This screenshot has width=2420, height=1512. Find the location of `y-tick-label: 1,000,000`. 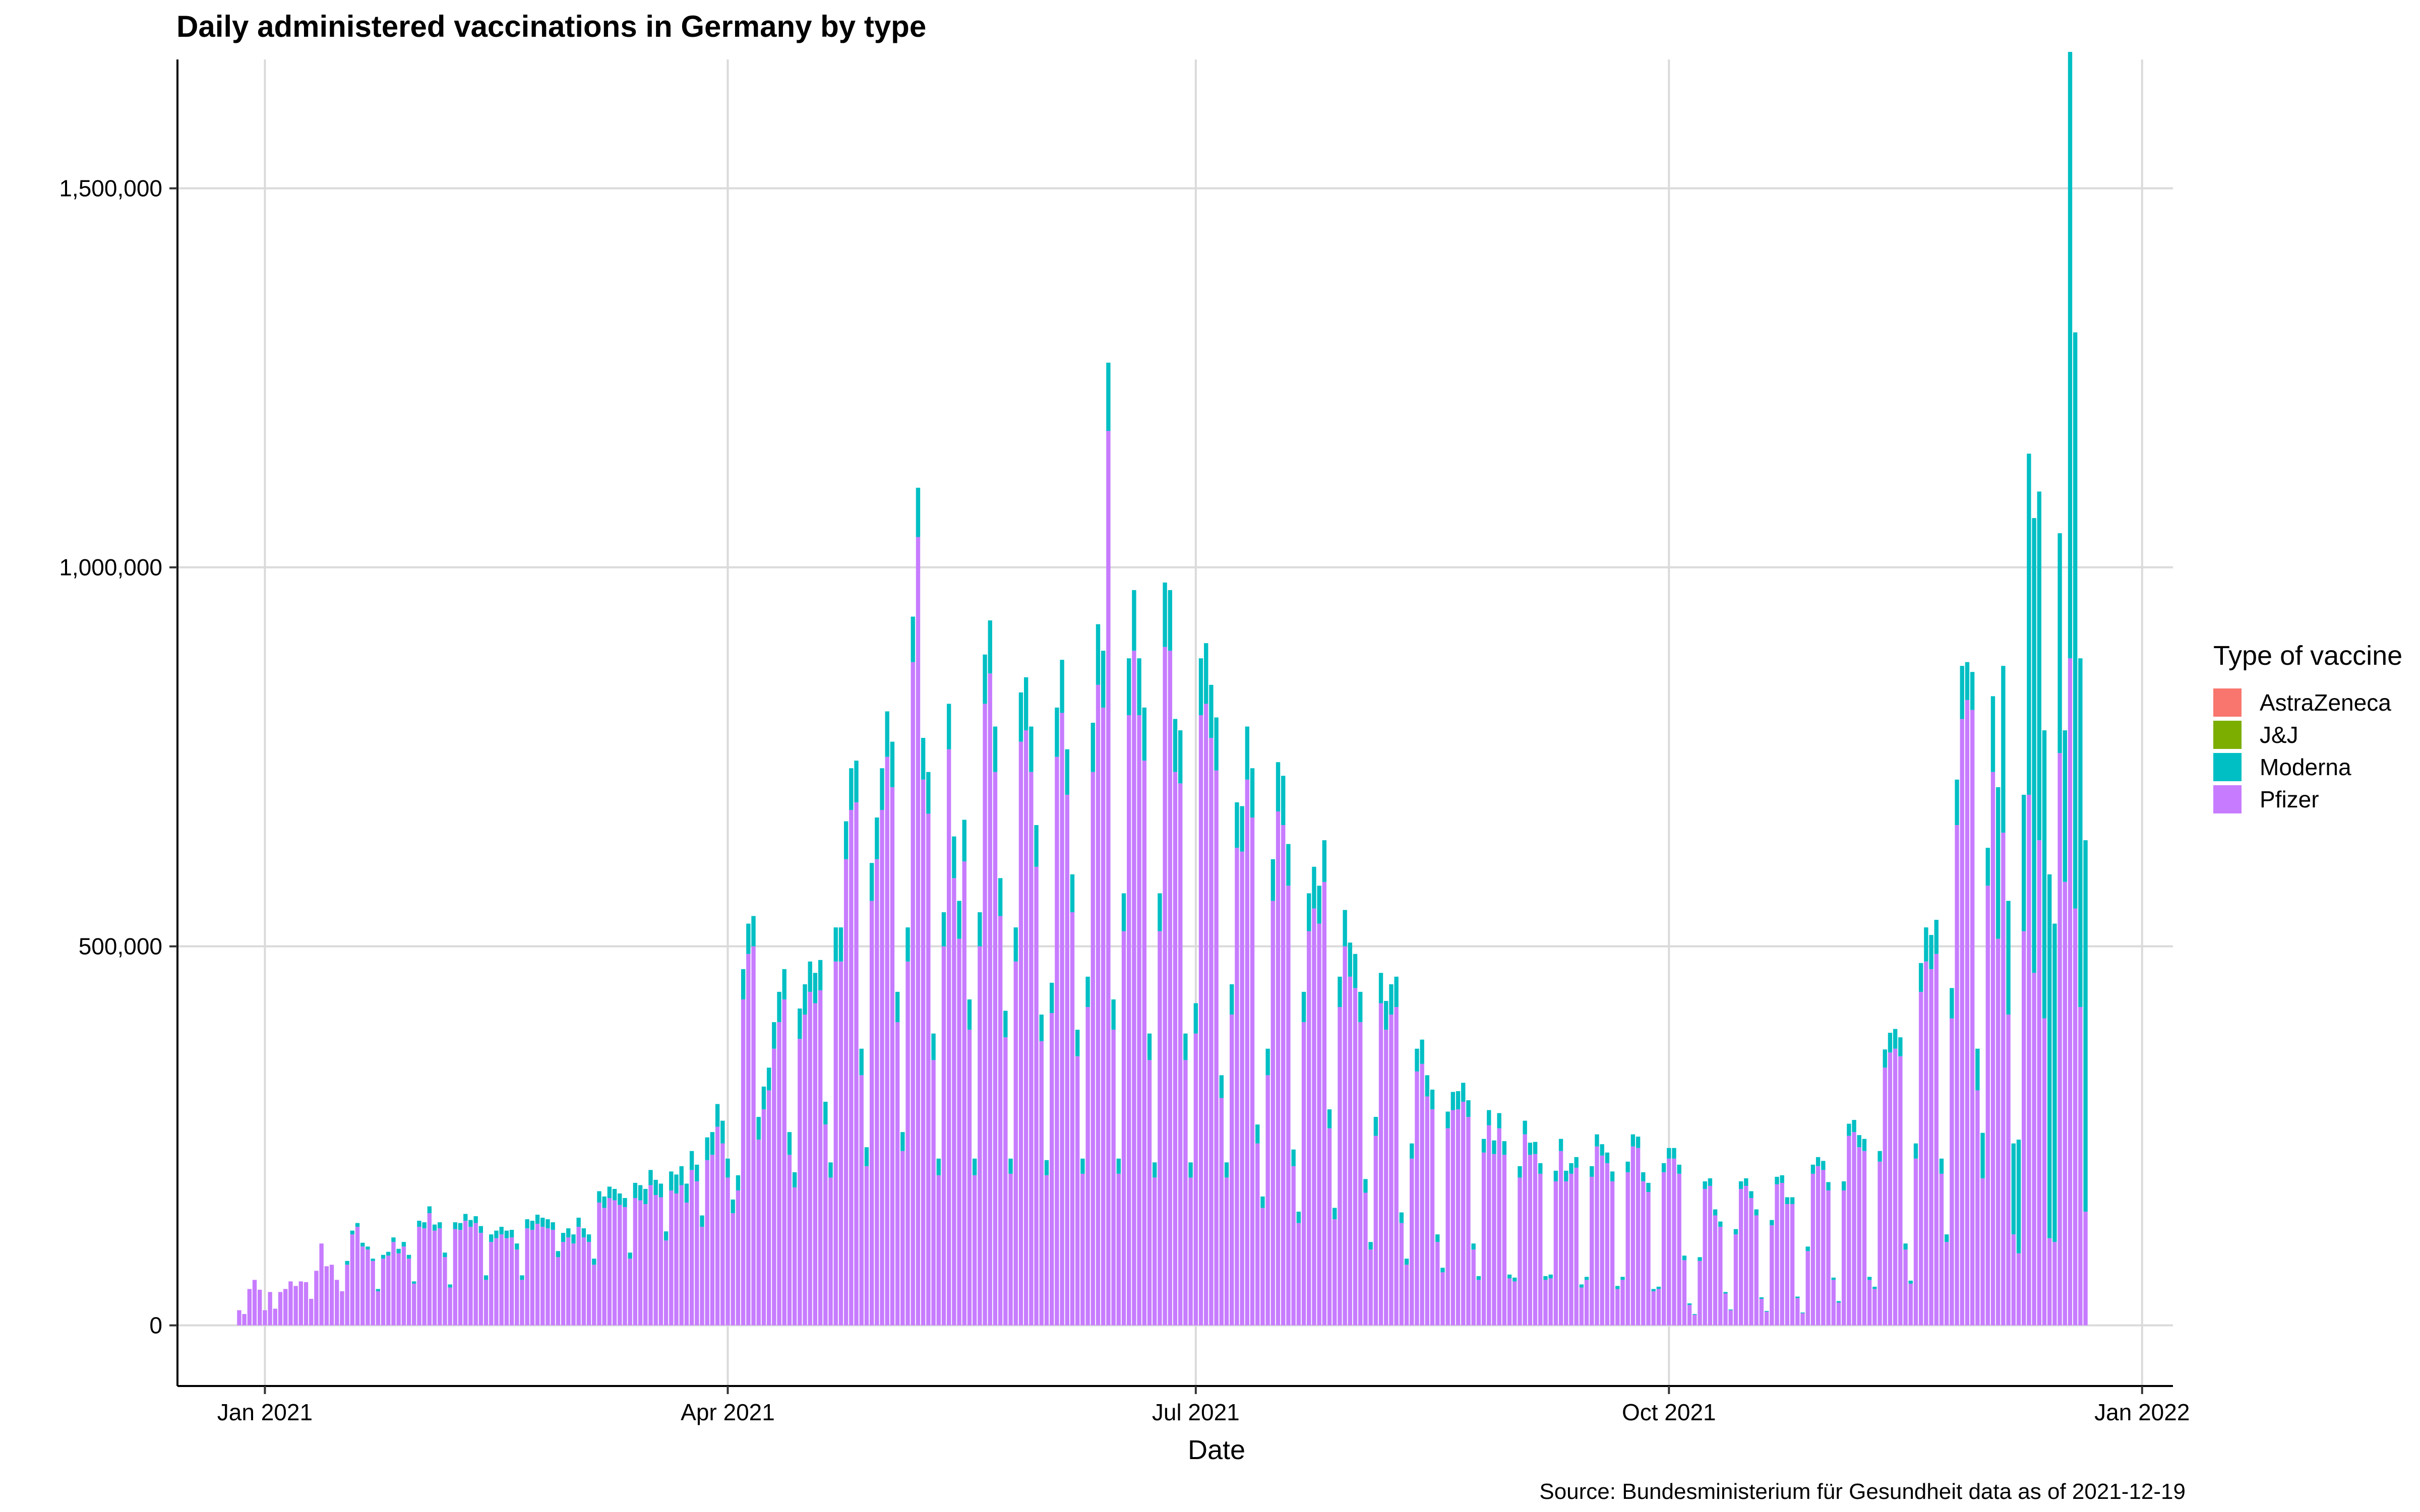

y-tick-label: 1,000,000 is located at coordinates (110, 568).